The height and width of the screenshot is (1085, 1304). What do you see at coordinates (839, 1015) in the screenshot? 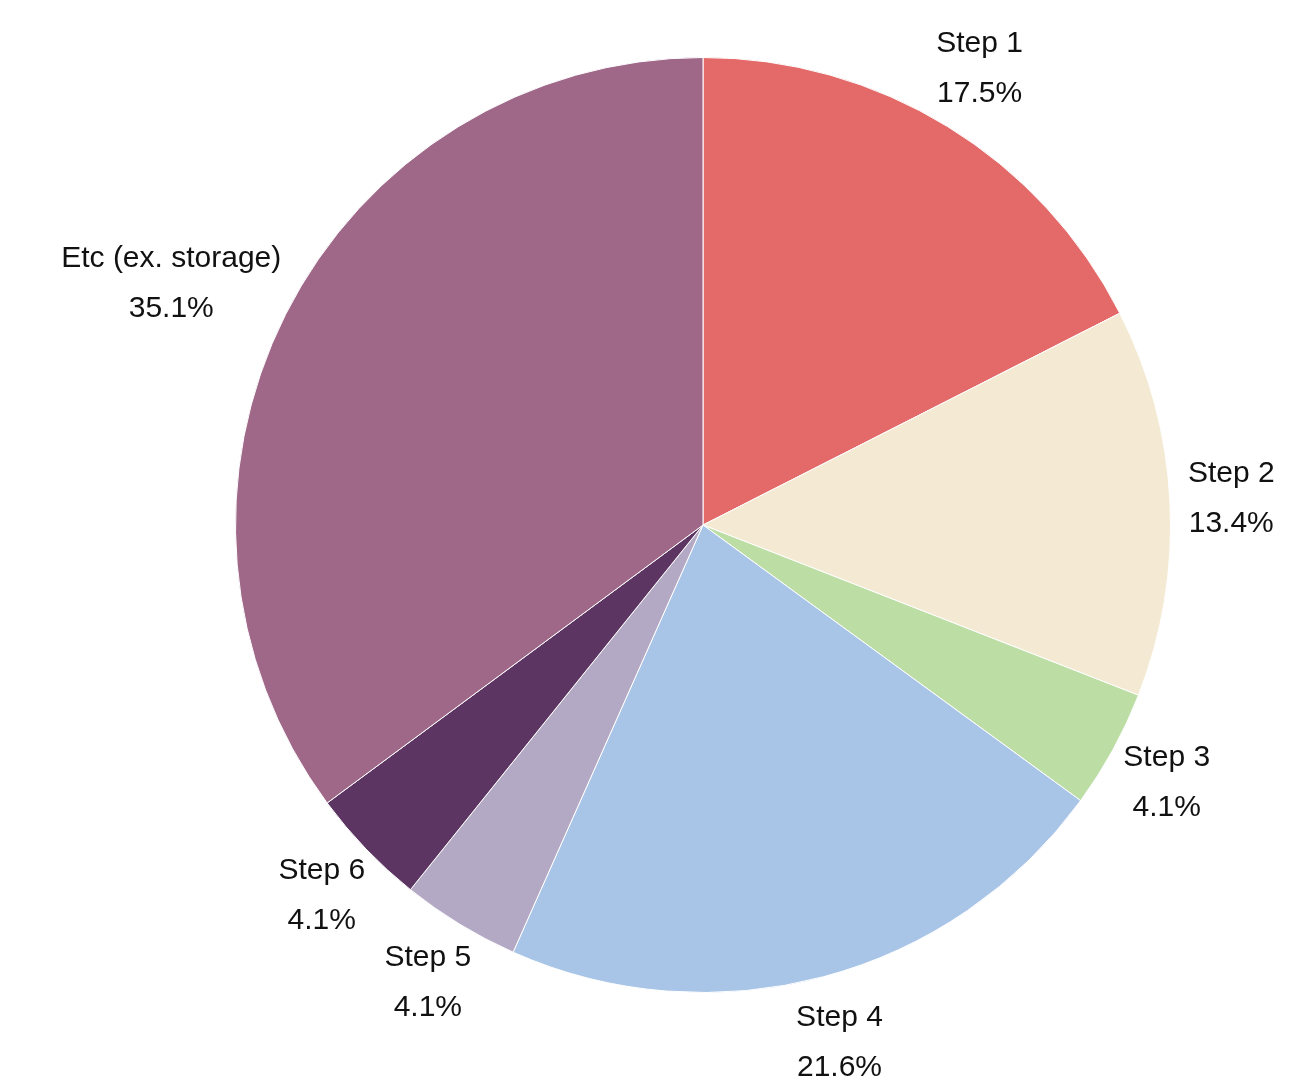
I see `slice-label: Step 4` at bounding box center [839, 1015].